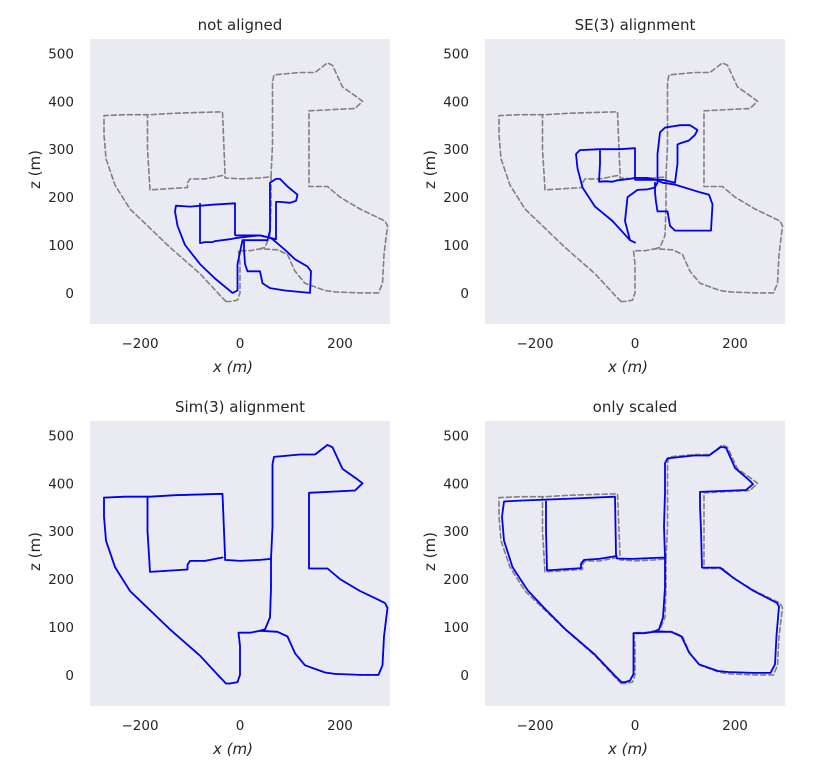 The width and height of the screenshot is (817, 775). What do you see at coordinates (635, 25) in the screenshot?
I see `chart-title: SE(3) alignment` at bounding box center [635, 25].